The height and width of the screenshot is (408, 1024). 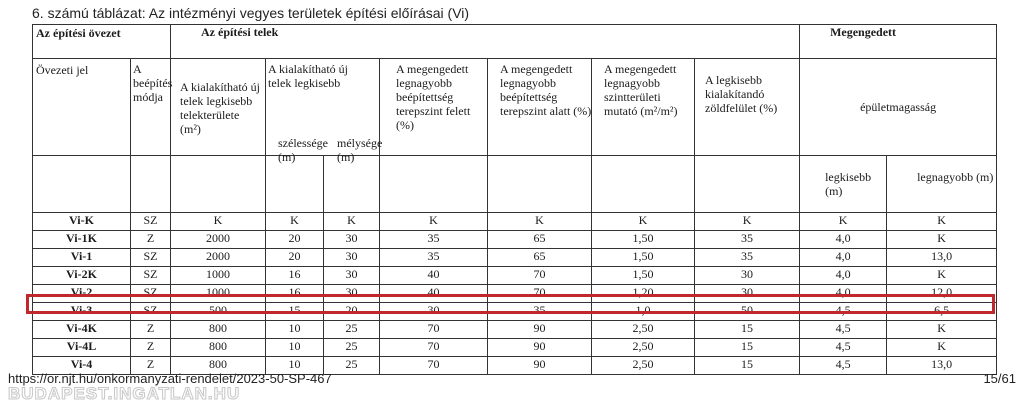 I want to click on value-cell: 500, so click(x=218, y=311).